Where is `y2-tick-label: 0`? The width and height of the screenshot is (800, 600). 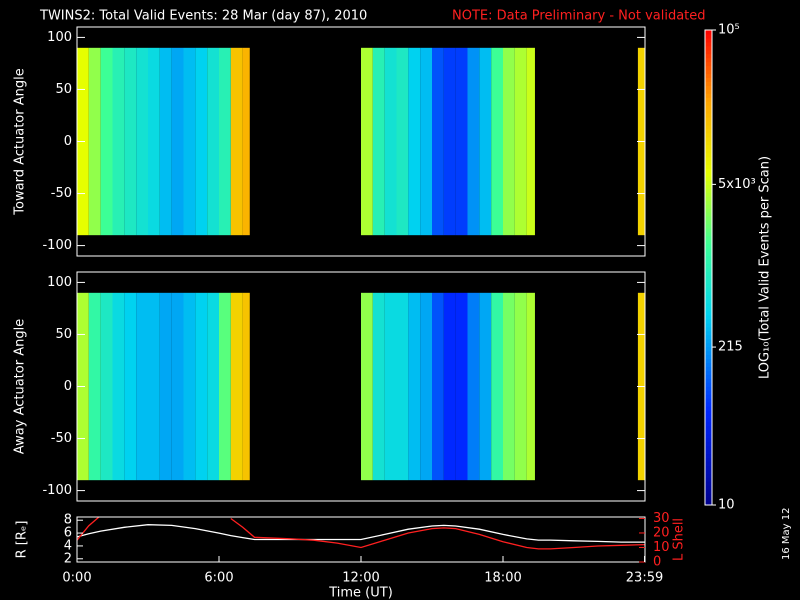 y2-tick-label: 0 is located at coordinates (657, 562).